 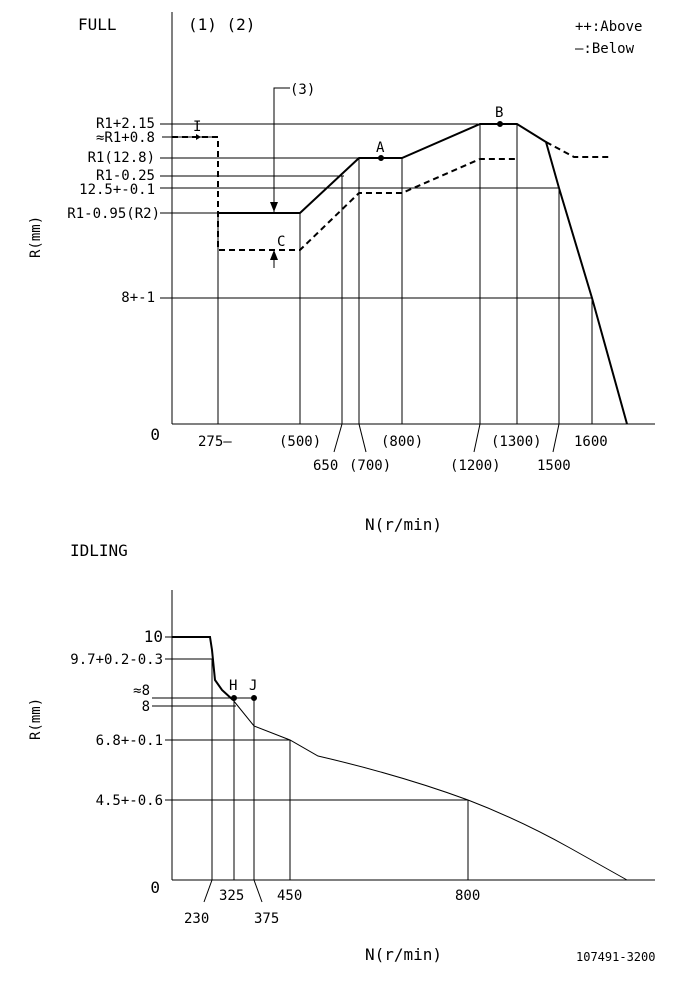 What do you see at coordinates (97, 24) in the screenshot?
I see `full-title: FULL` at bounding box center [97, 24].